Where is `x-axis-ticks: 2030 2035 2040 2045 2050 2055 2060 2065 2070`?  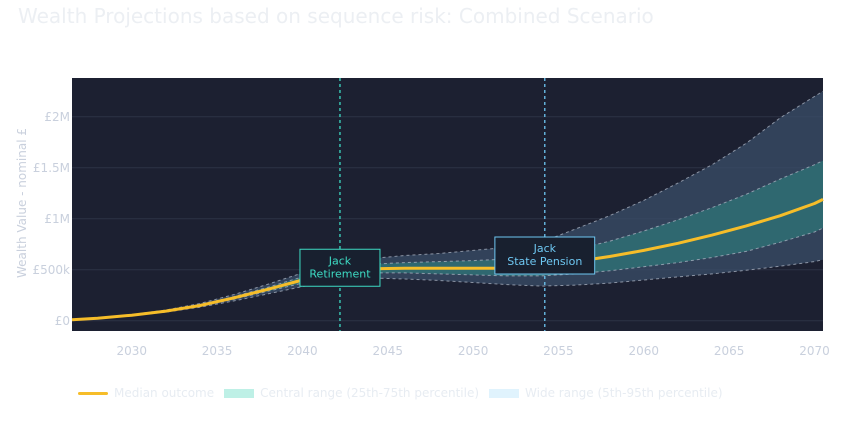 x-axis-ticks: 2030 2035 2040 2045 2050 2055 2060 2065 2070 is located at coordinates (472, 351).